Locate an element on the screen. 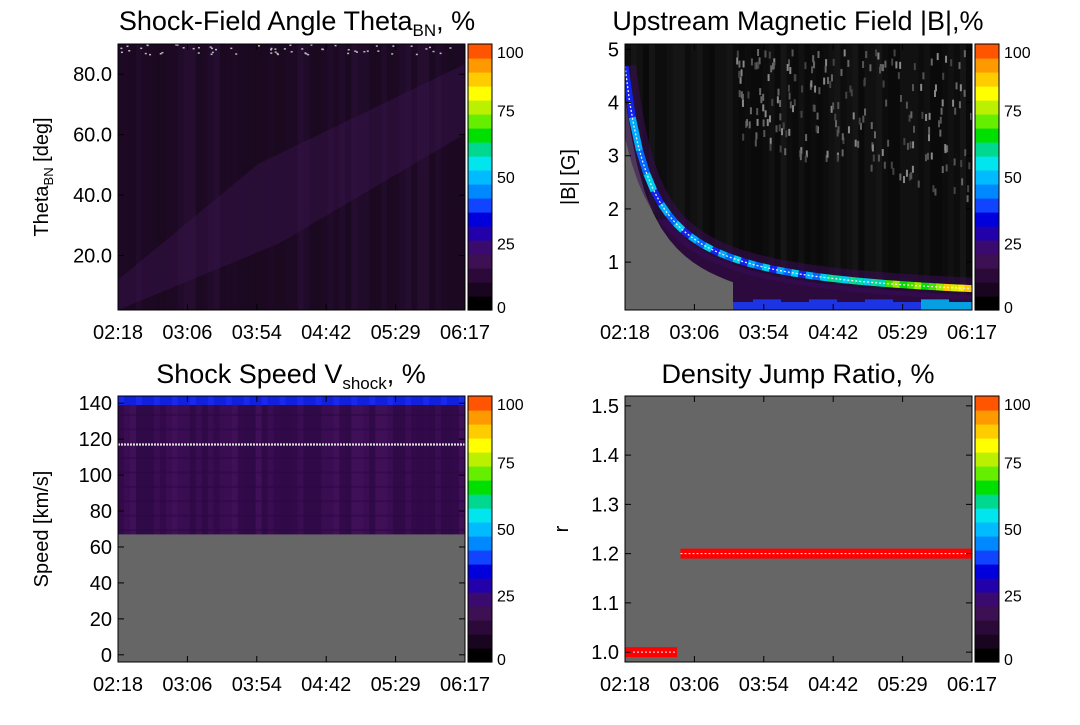 The width and height of the screenshot is (1080, 725). y-tick-label: 140 is located at coordinates (95, 404).